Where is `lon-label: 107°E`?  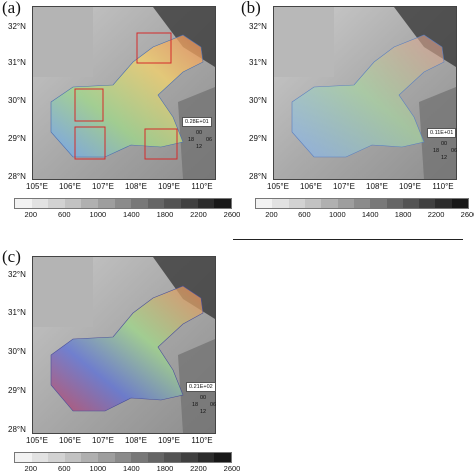
lon-label: 107°E is located at coordinates (344, 186).